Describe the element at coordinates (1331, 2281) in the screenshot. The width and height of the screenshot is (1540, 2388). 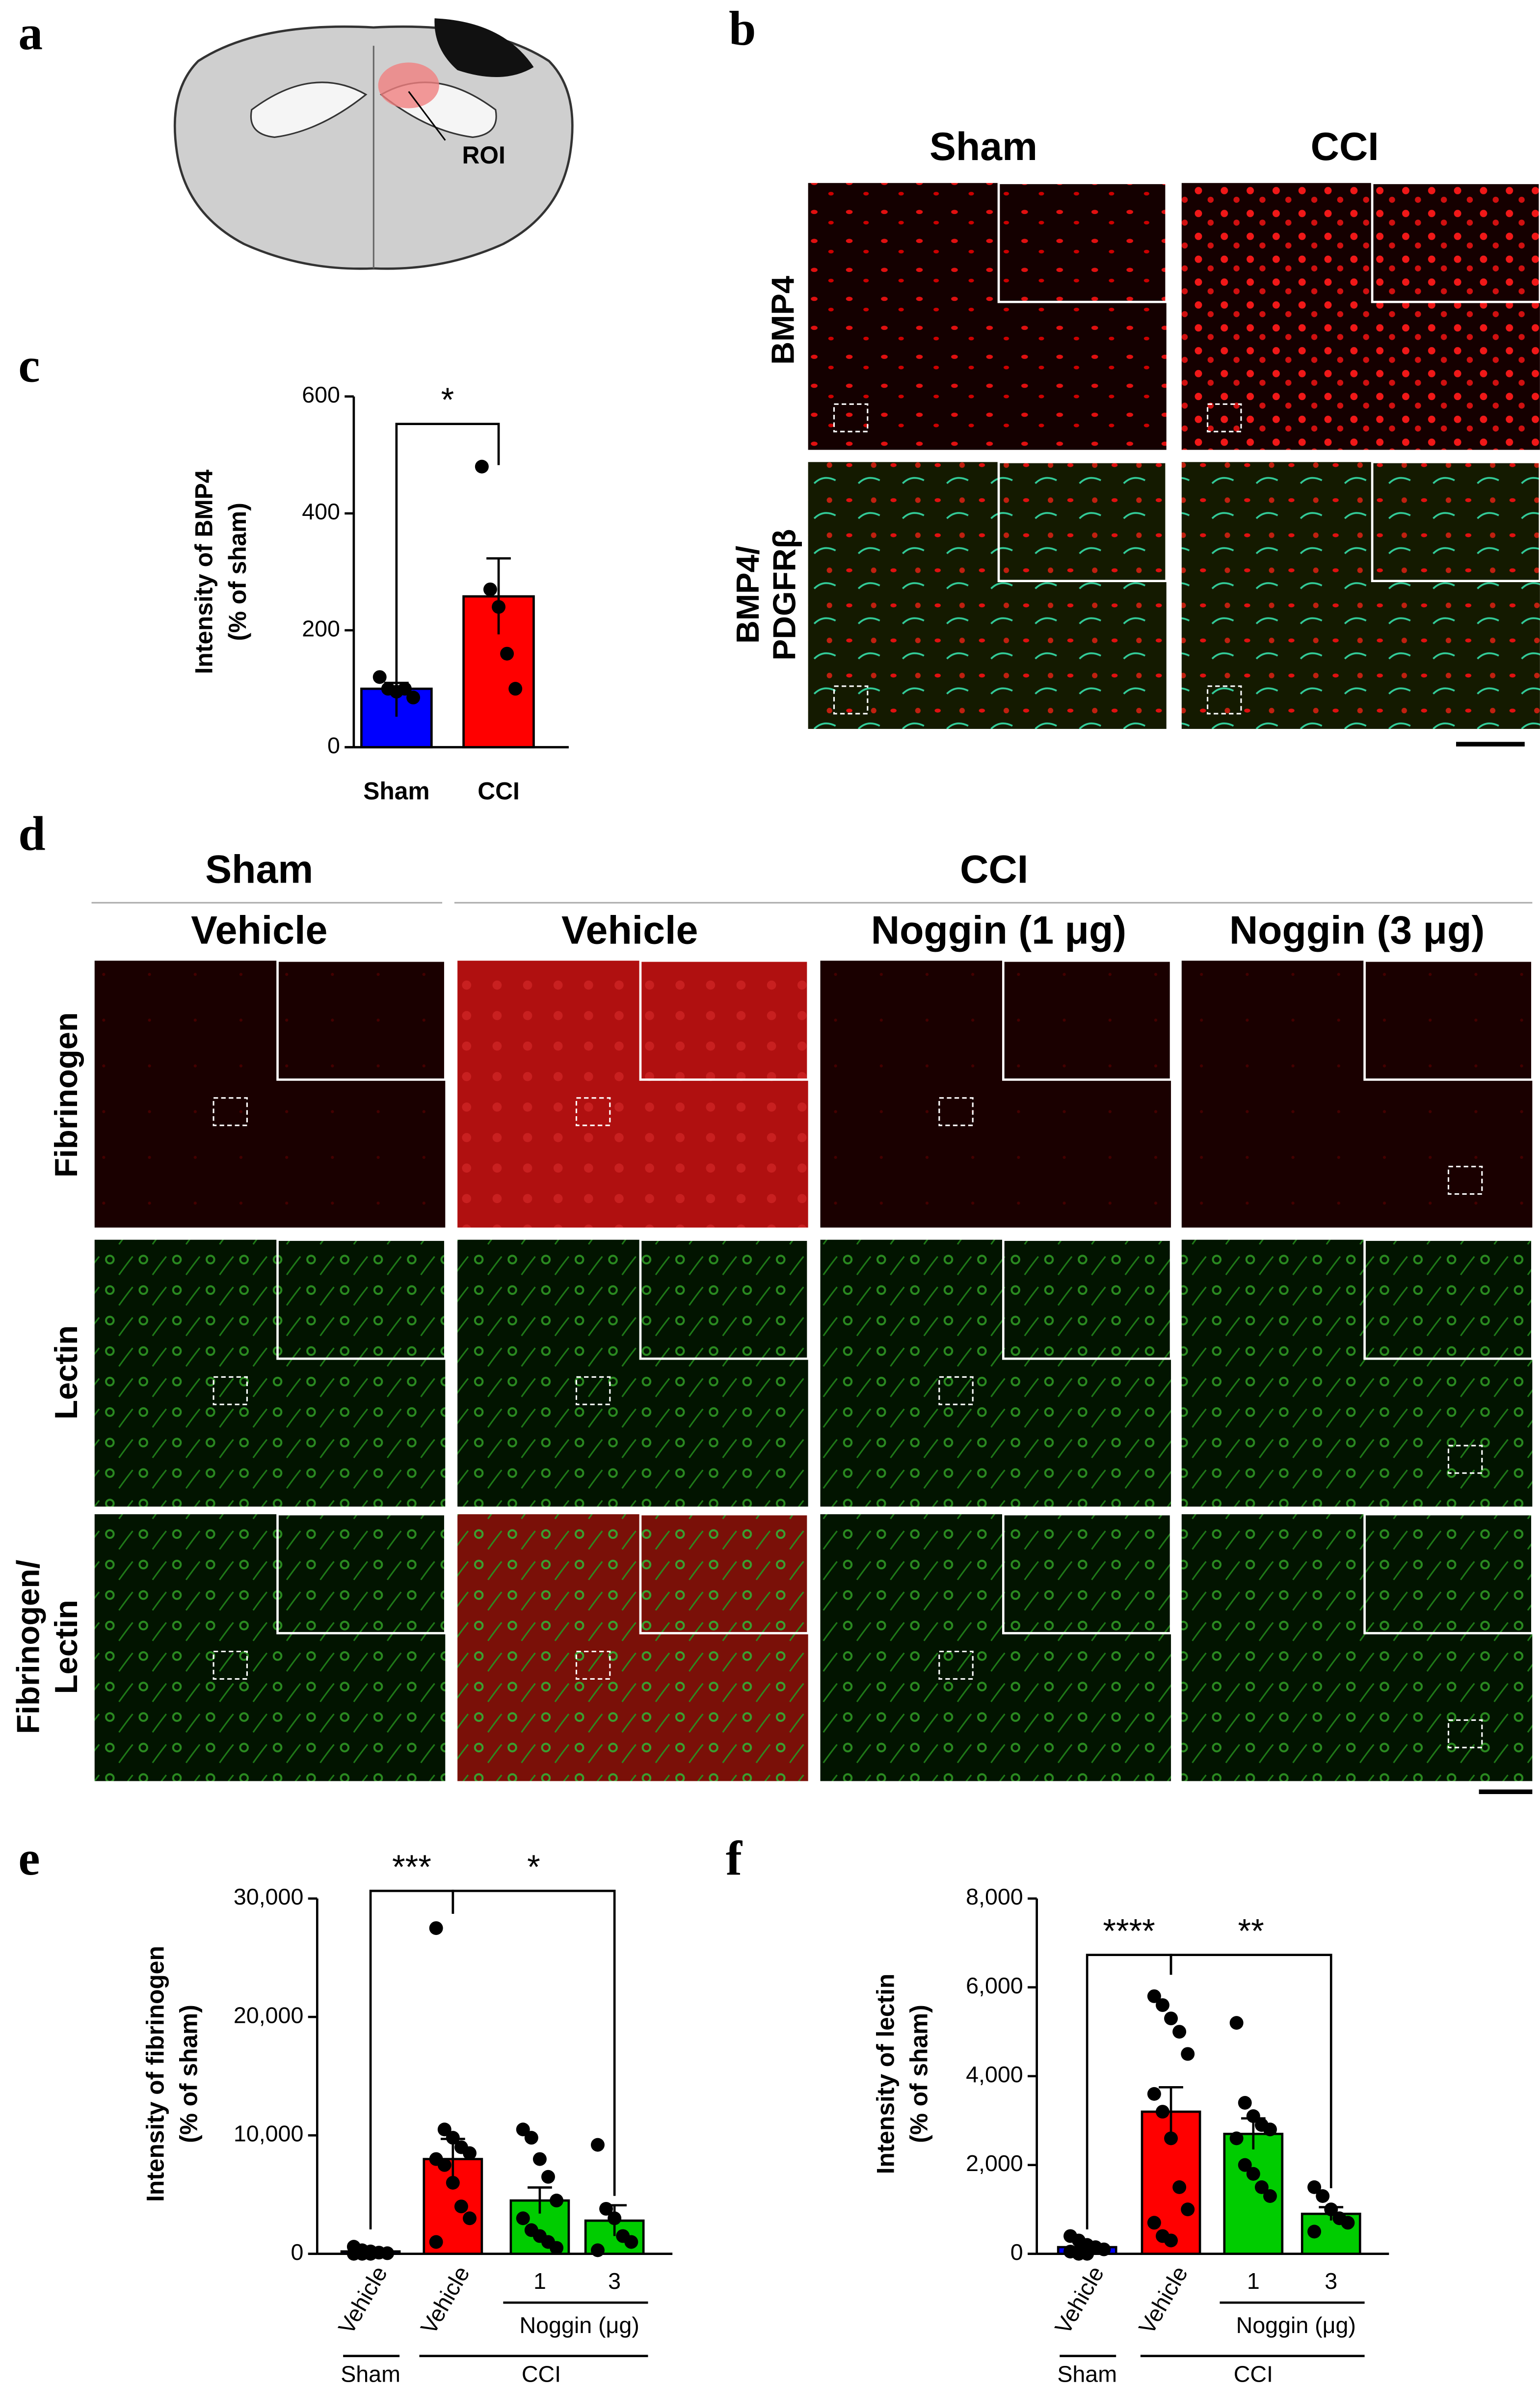
I see `x-tick-label: 3` at that location.